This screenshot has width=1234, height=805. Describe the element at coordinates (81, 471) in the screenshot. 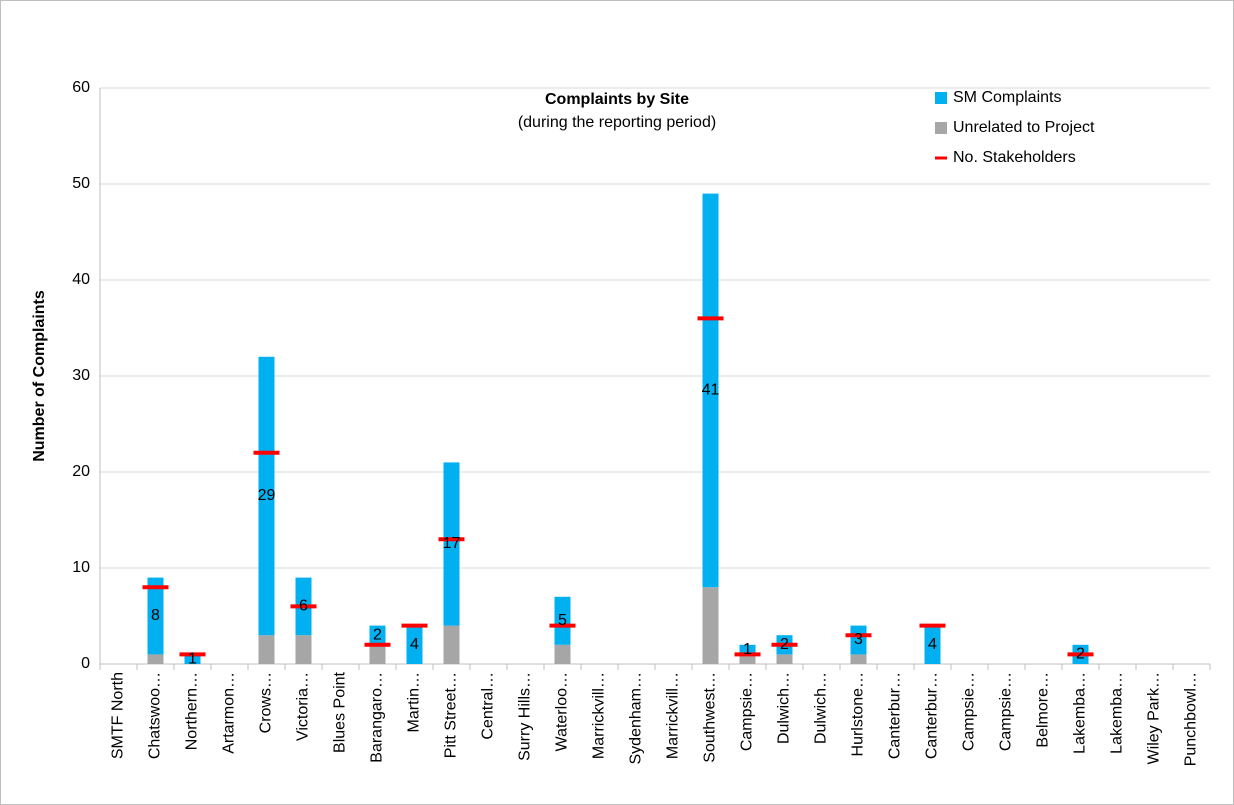

I see `y-tick-label: 20` at that location.